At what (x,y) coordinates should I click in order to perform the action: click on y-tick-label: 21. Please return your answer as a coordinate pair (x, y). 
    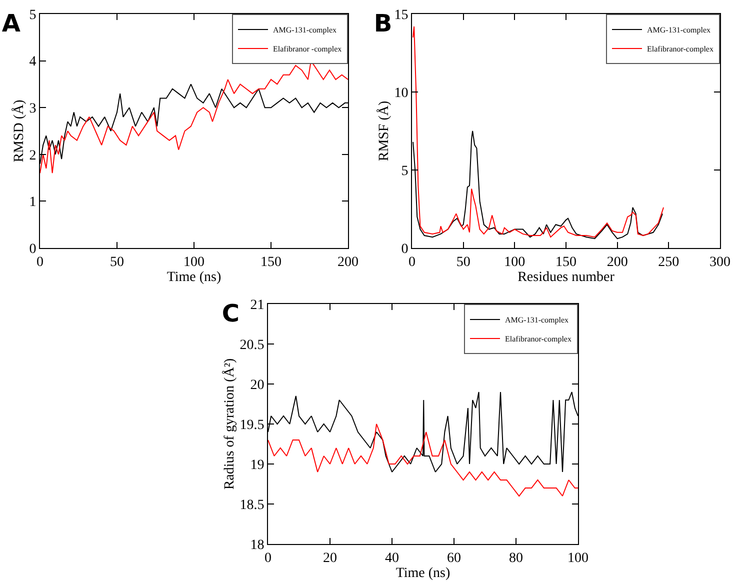
    Looking at the image, I should click on (257, 305).